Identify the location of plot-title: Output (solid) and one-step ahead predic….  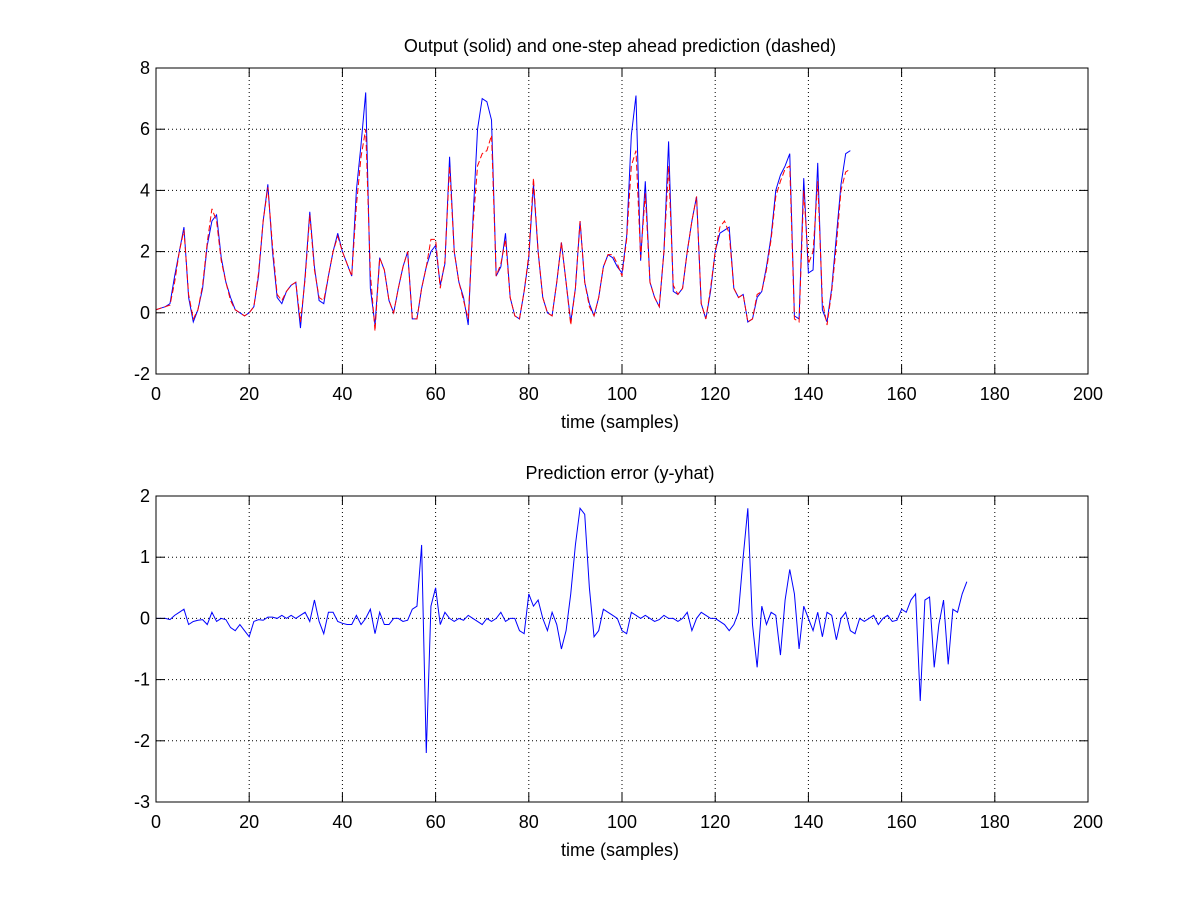
(620, 46).